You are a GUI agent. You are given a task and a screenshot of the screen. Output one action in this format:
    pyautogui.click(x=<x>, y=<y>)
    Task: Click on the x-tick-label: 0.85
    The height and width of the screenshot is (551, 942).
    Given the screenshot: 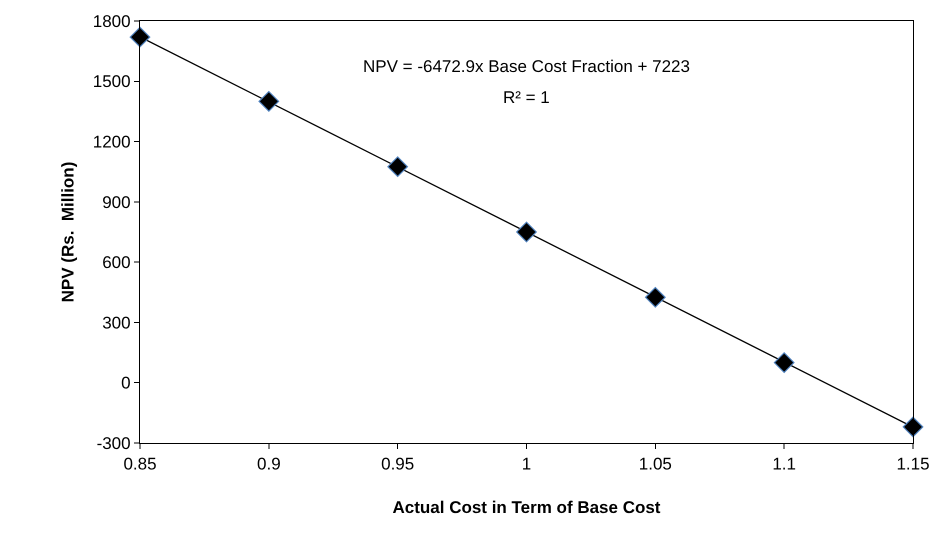 What is the action you would take?
    pyautogui.click(x=140, y=464)
    